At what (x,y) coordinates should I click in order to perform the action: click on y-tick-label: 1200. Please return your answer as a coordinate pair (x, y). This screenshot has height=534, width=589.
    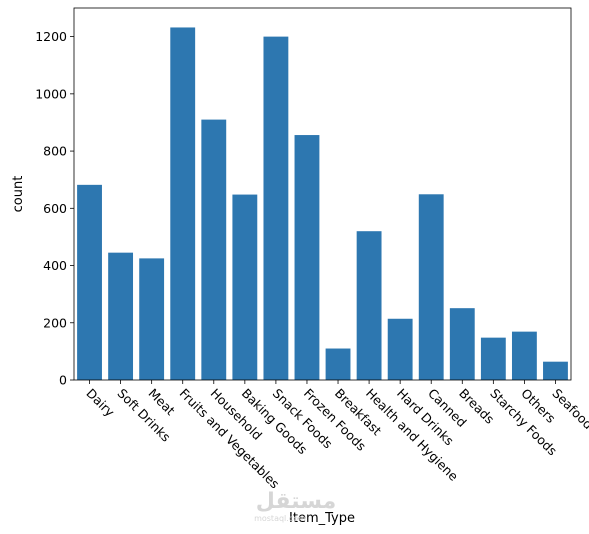
    Looking at the image, I should click on (51, 36).